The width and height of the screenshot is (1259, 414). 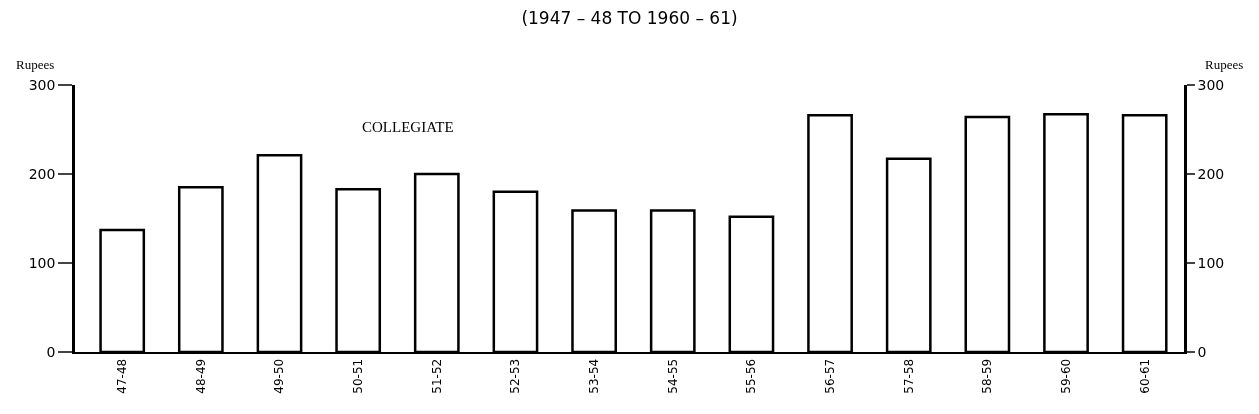 What do you see at coordinates (751, 376) in the screenshot?
I see `x-tick-label: 55-56` at bounding box center [751, 376].